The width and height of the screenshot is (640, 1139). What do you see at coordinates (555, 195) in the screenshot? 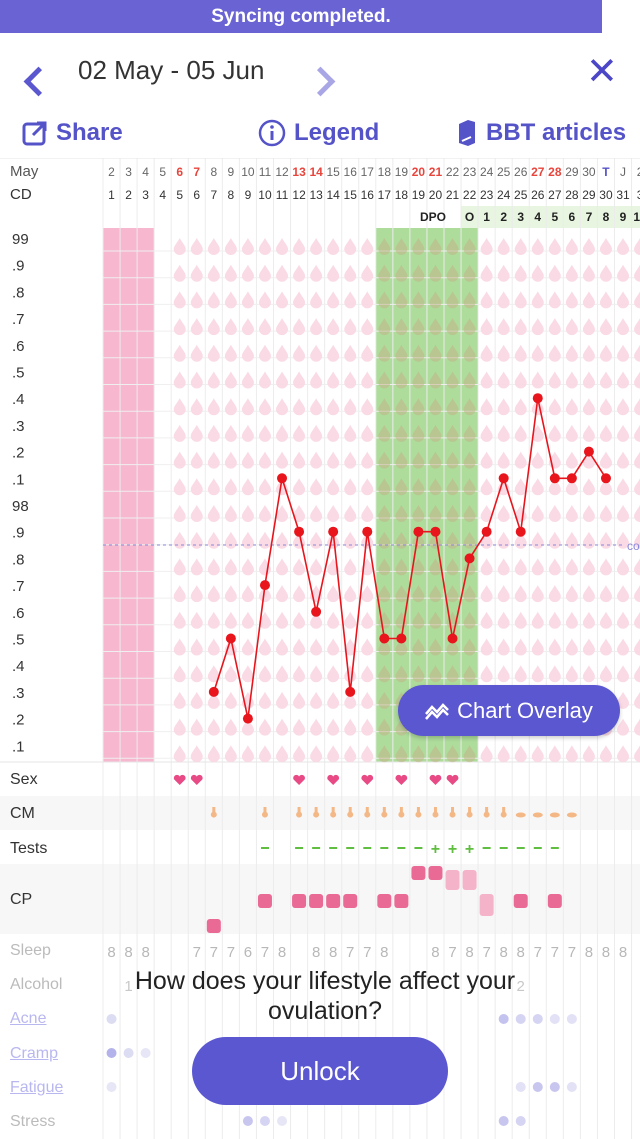
I see `cd-value: 27` at bounding box center [555, 195].